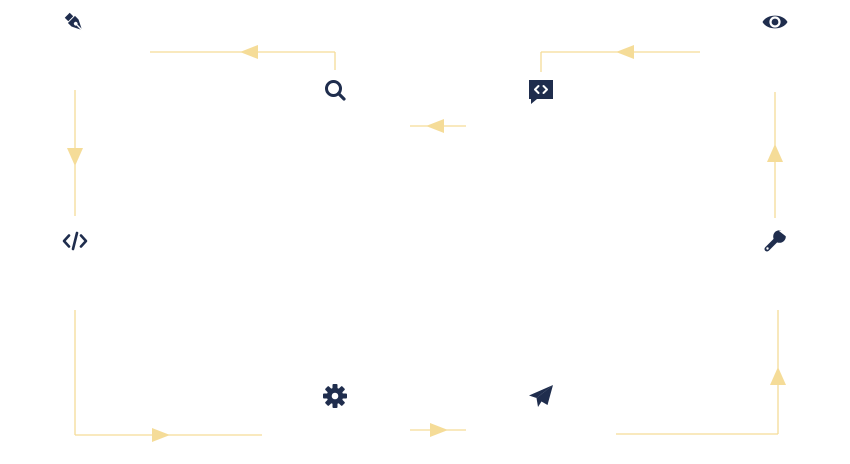 This screenshot has height=464, width=850. Describe the element at coordinates (438, 430) in the screenshot. I see `edge-configure-to-deploy` at that location.